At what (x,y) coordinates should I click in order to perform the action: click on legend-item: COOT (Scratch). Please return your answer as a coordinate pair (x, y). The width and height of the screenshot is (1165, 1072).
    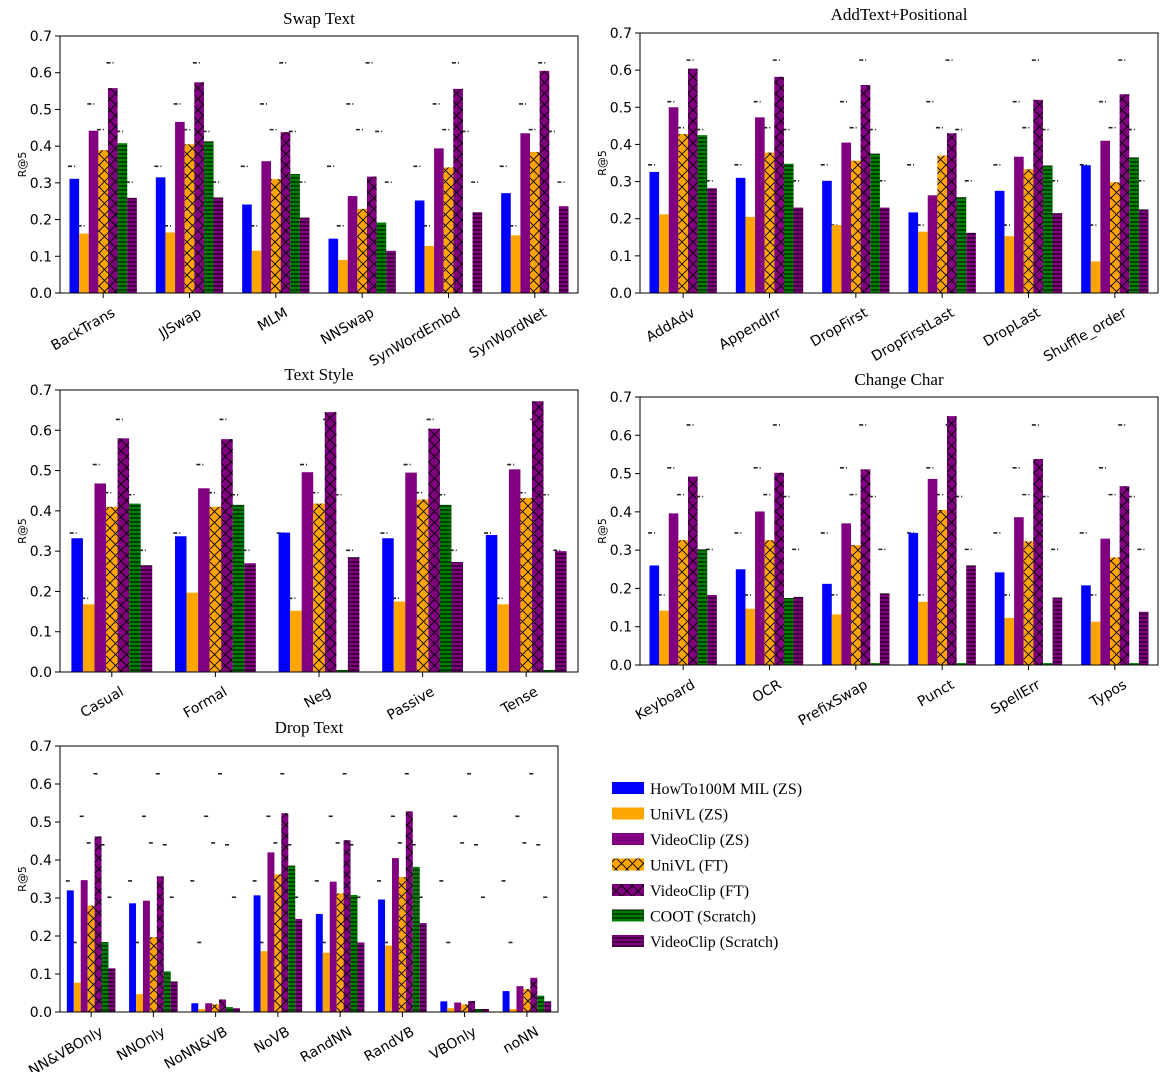
    Looking at the image, I should click on (684, 917).